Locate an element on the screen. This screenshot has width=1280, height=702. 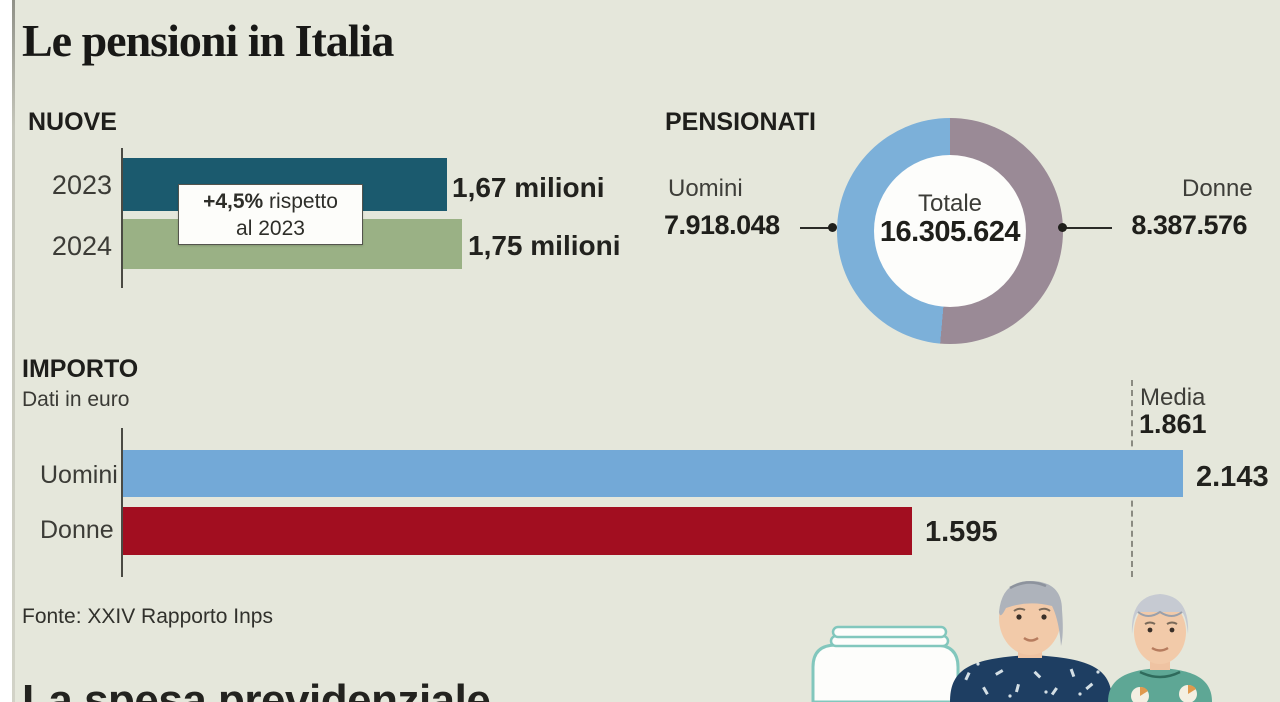
elderly-man-icon is located at coordinates (1031, 641).